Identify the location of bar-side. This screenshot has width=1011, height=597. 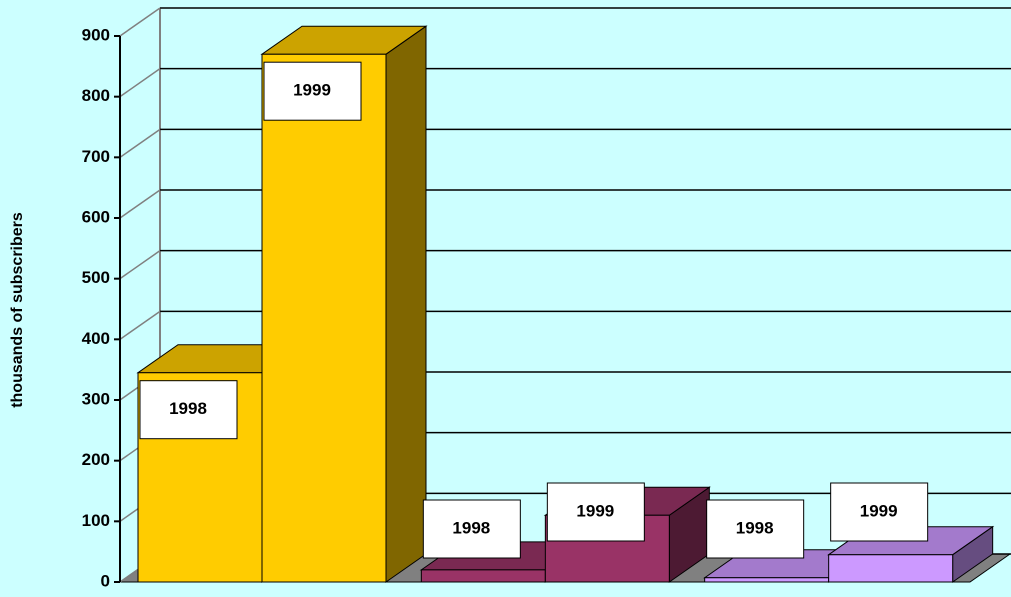
(406, 304).